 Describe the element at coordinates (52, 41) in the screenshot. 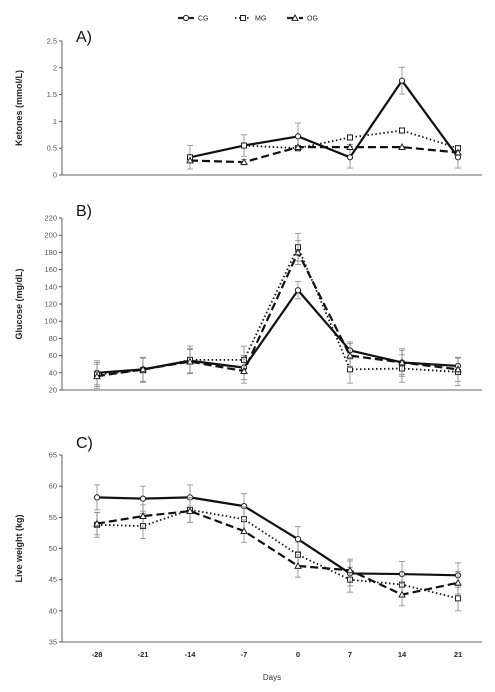

I see `y-tick-label: 2.5` at that location.